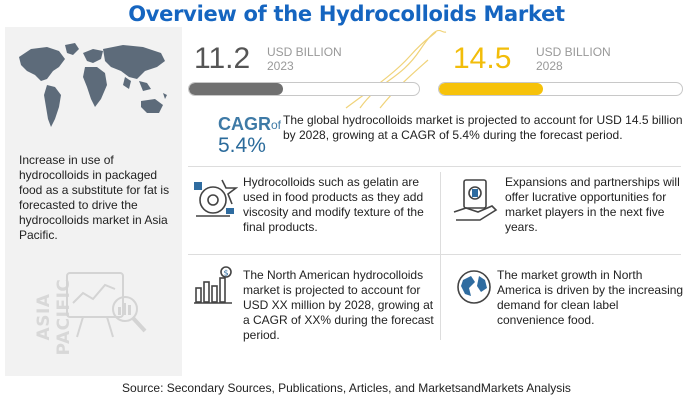 The width and height of the screenshot is (693, 403). Describe the element at coordinates (440, 256) in the screenshot. I see `divider-vertical` at that location.